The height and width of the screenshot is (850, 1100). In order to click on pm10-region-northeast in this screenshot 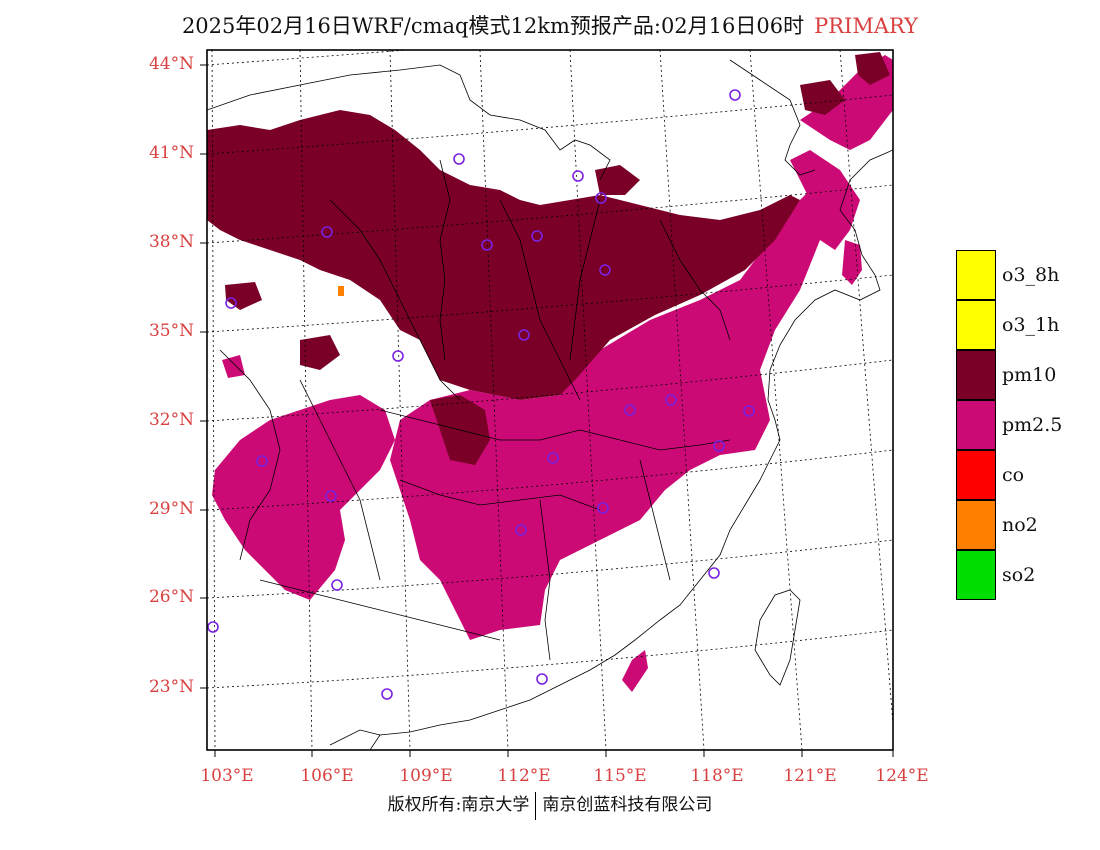, I will do `click(822, 97)`.